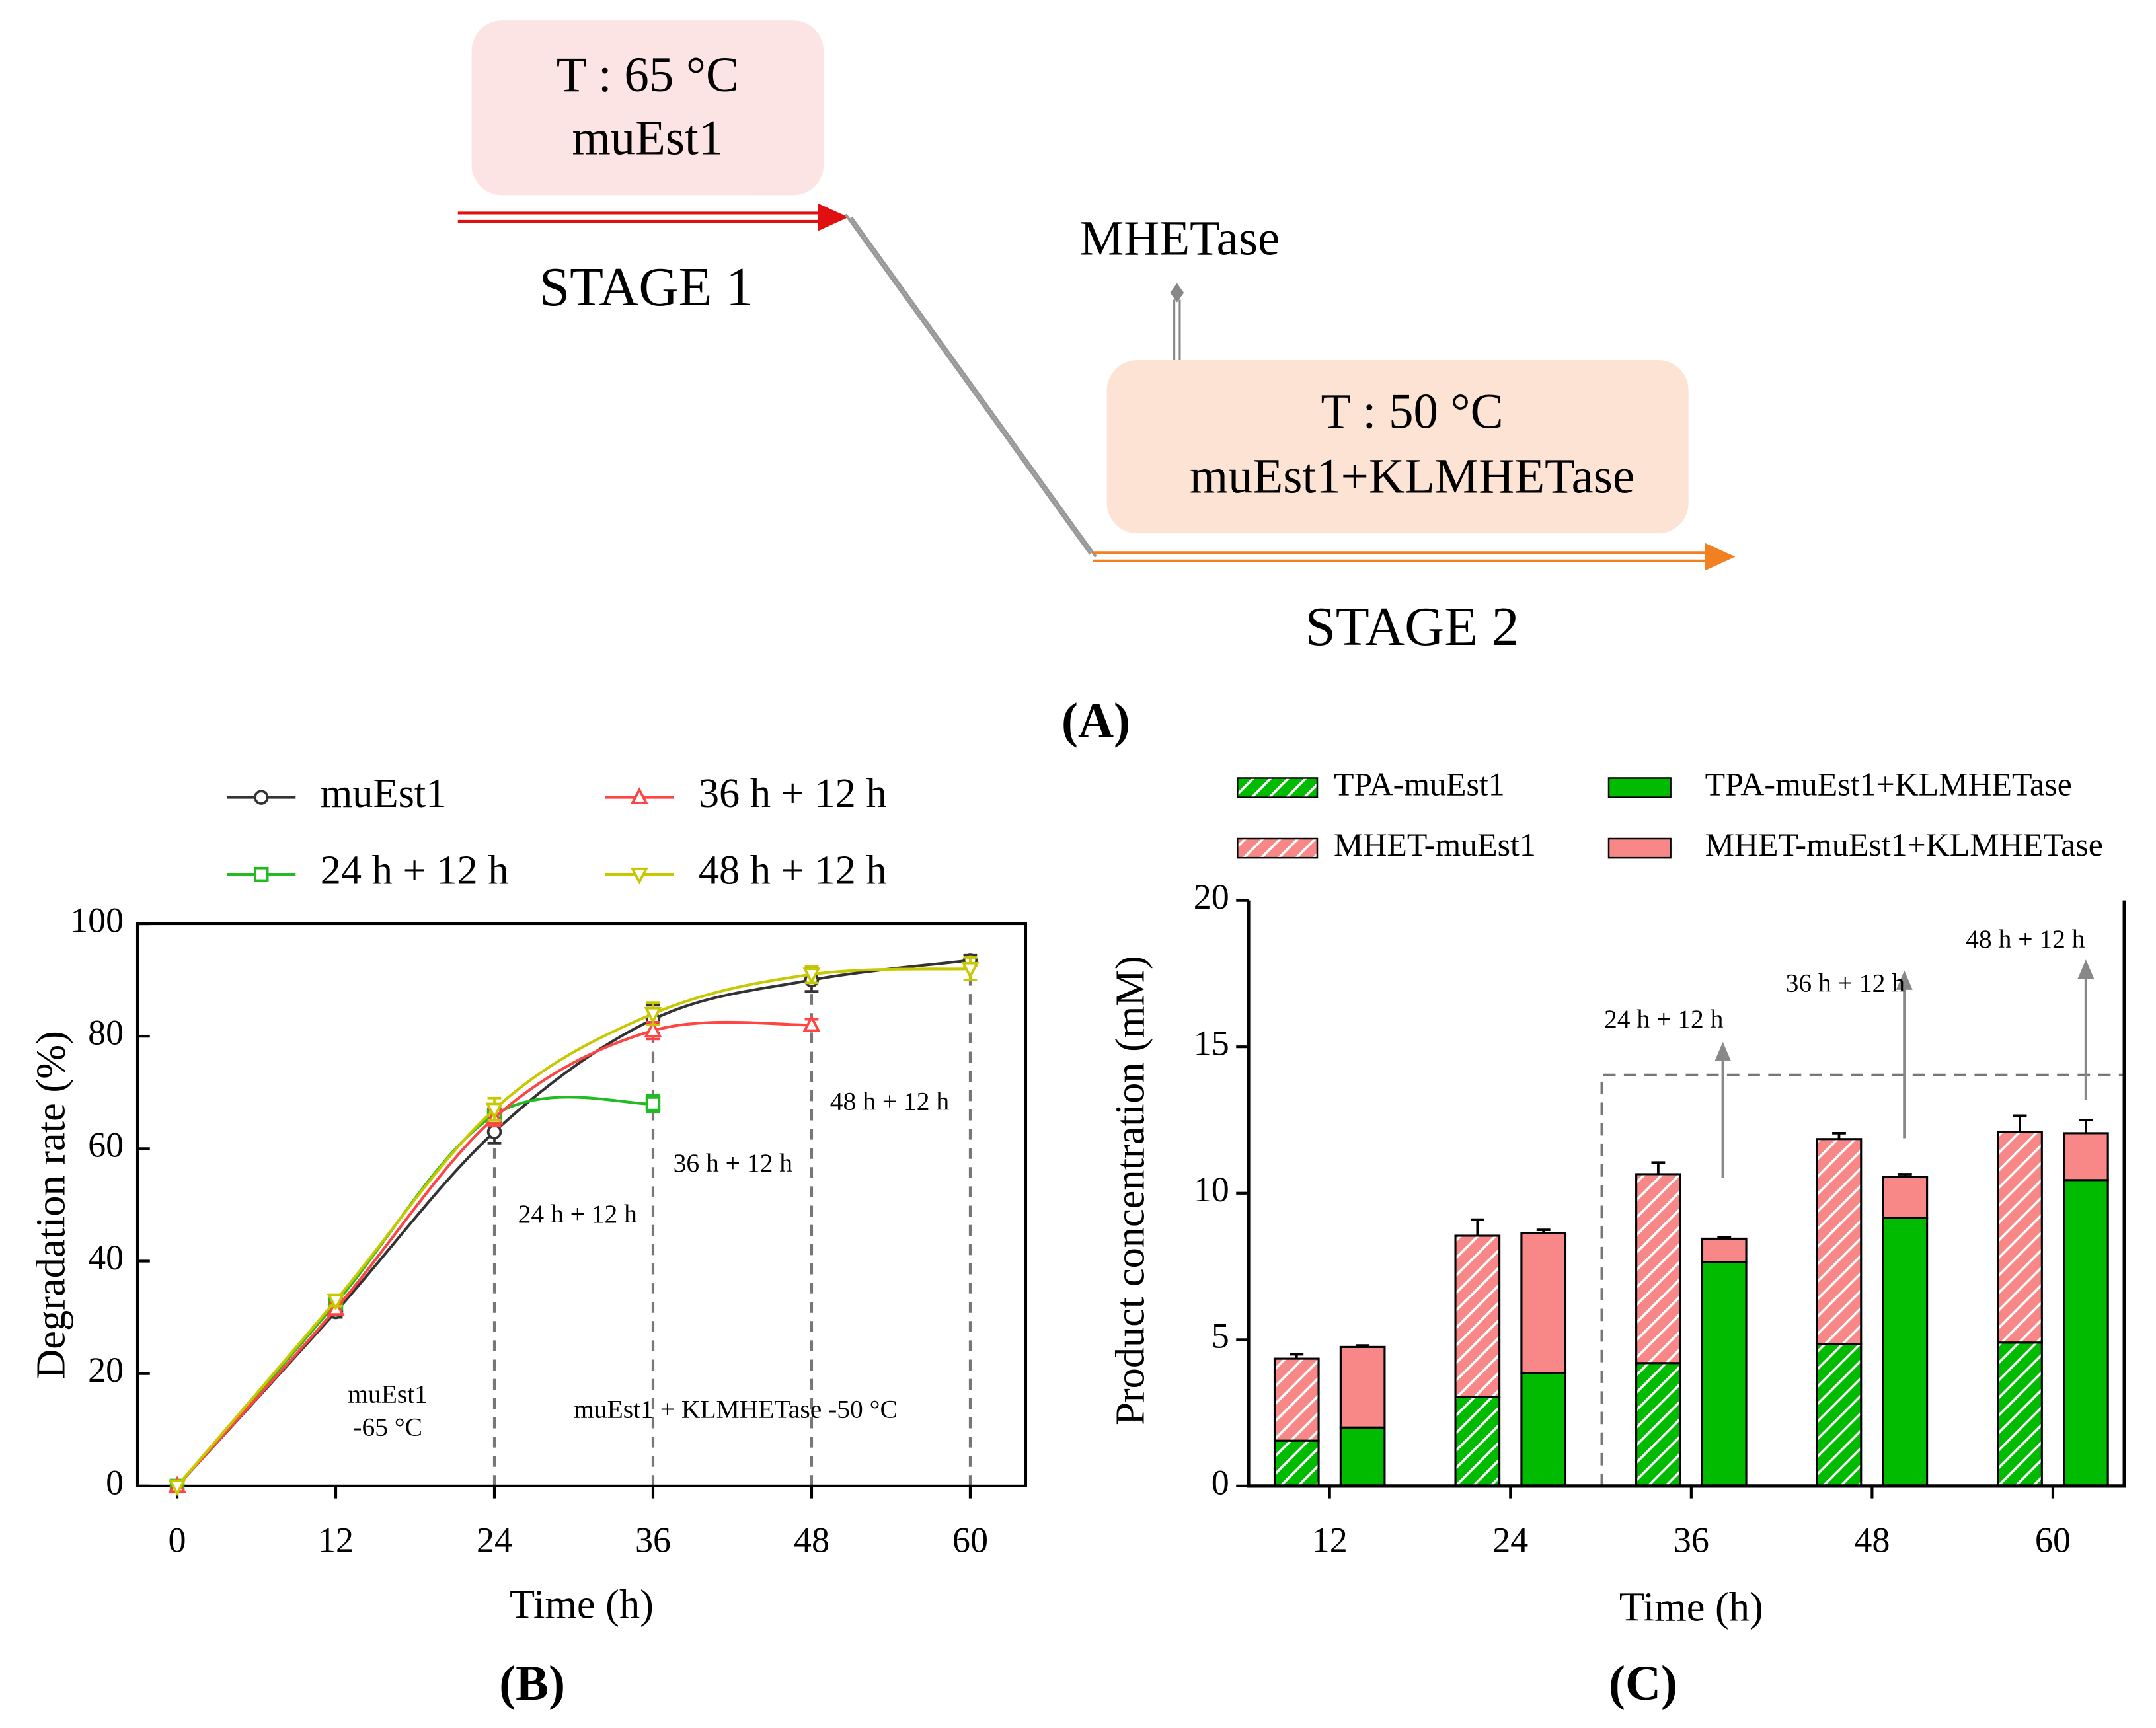 This screenshot has height=1728, width=2156. Describe the element at coordinates (1904, 845) in the screenshot. I see `legend-label: MHET-muEst1+KLMHETase` at that location.